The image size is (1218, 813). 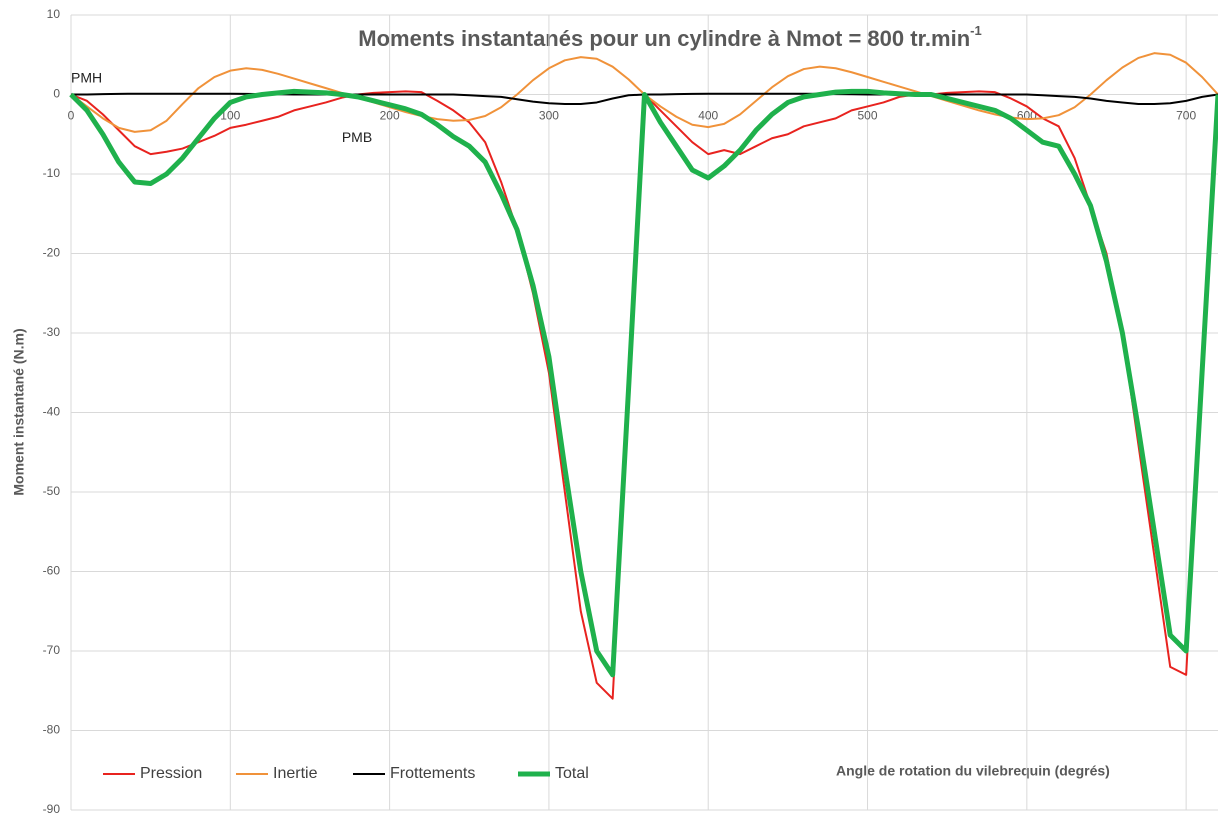 I want to click on legend-label: Pression, so click(x=171, y=773).